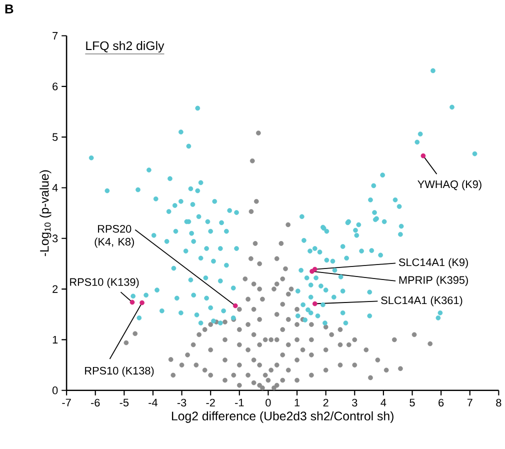 This screenshot has height=449, width=505. Describe the element at coordinates (450, 185) in the screenshot. I see `annotation: YWHAQ (K9)` at that location.